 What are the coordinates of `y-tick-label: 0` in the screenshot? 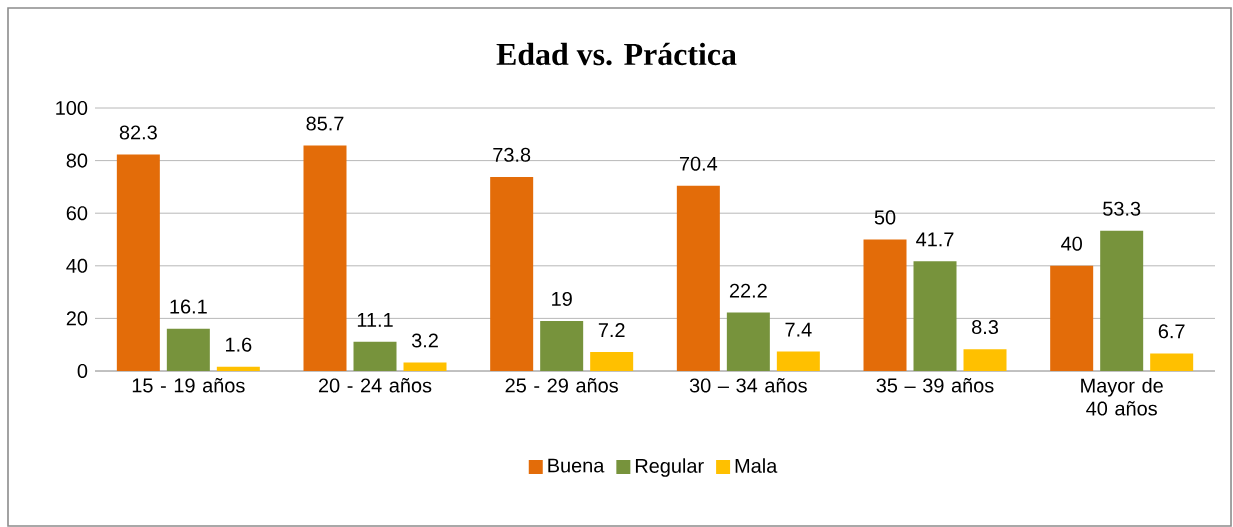 It's located at (82, 371).